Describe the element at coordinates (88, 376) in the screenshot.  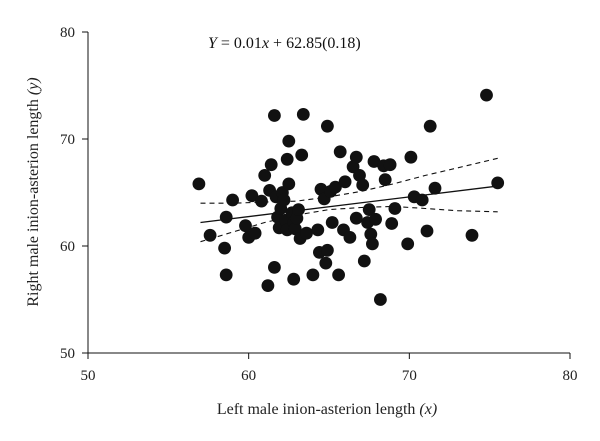
I see `x-tick-label: 50` at that location.